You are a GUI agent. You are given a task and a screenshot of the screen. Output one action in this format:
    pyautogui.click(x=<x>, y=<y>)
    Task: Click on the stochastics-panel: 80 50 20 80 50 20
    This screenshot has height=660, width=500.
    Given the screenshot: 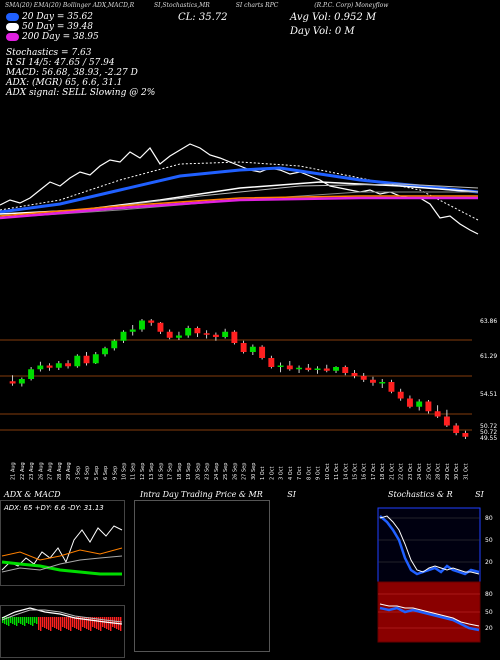 What is the action you would take?
    pyautogui.click(x=435, y=575)
    